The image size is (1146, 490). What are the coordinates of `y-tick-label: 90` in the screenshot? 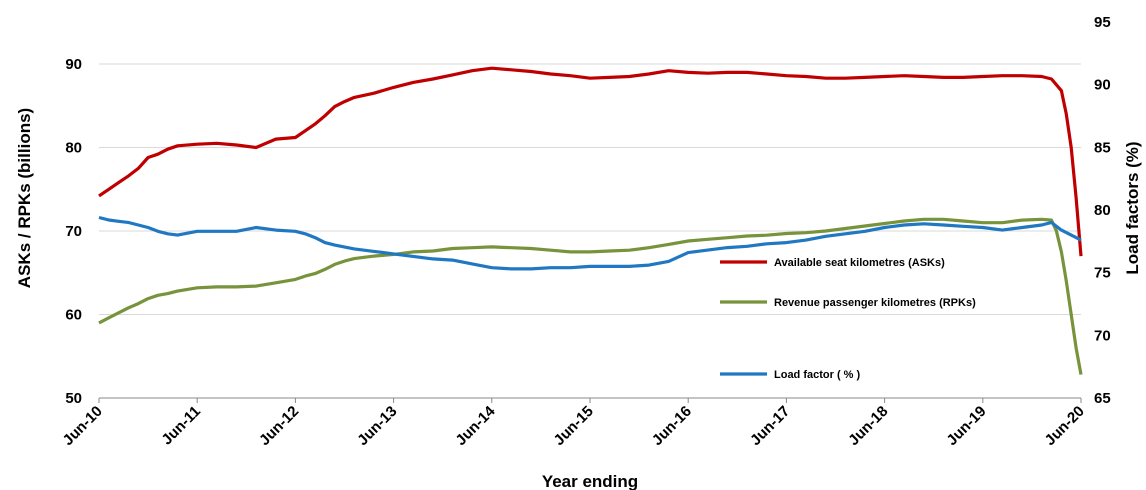 It's located at (73, 64).